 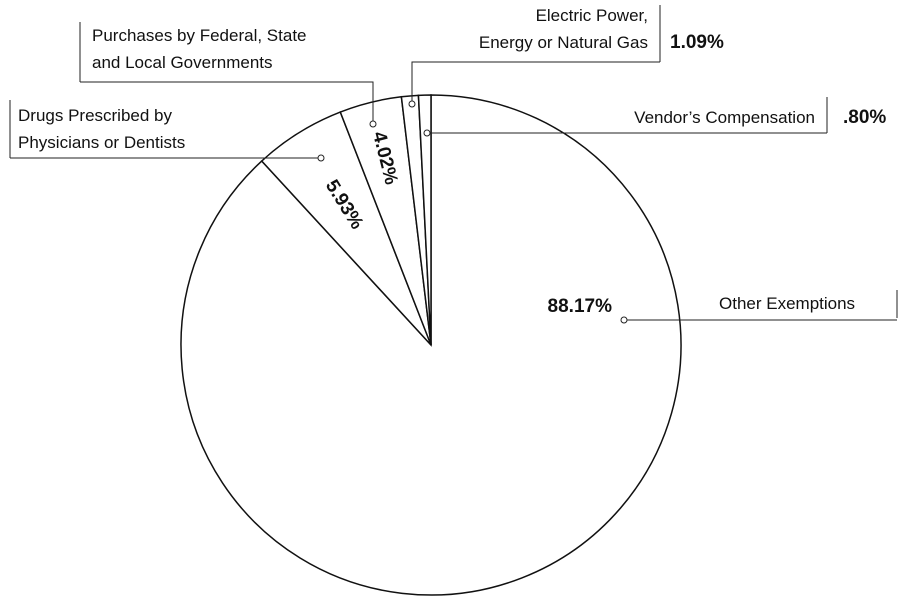 I want to click on slice-label: Electric Power, Energy or Natural Gas, so click(x=563, y=29).